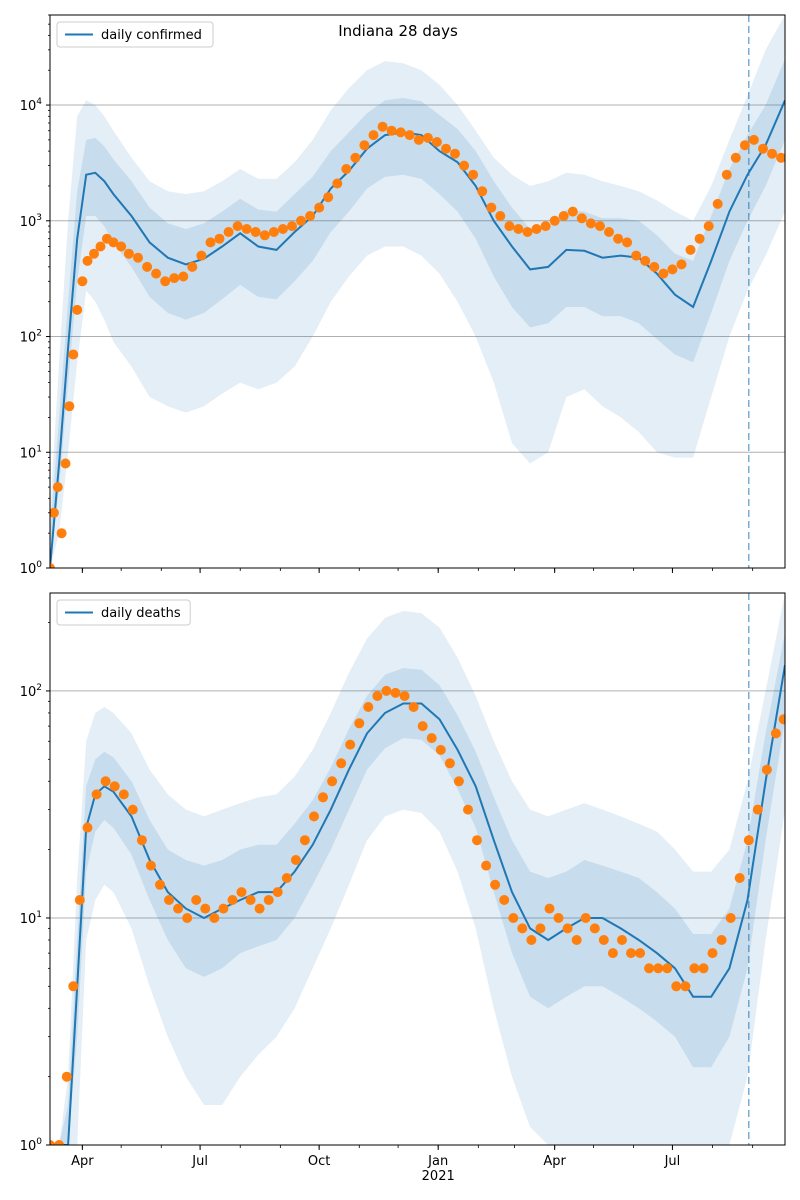  I want to click on y-tick-label: 10², so click(31, 337).